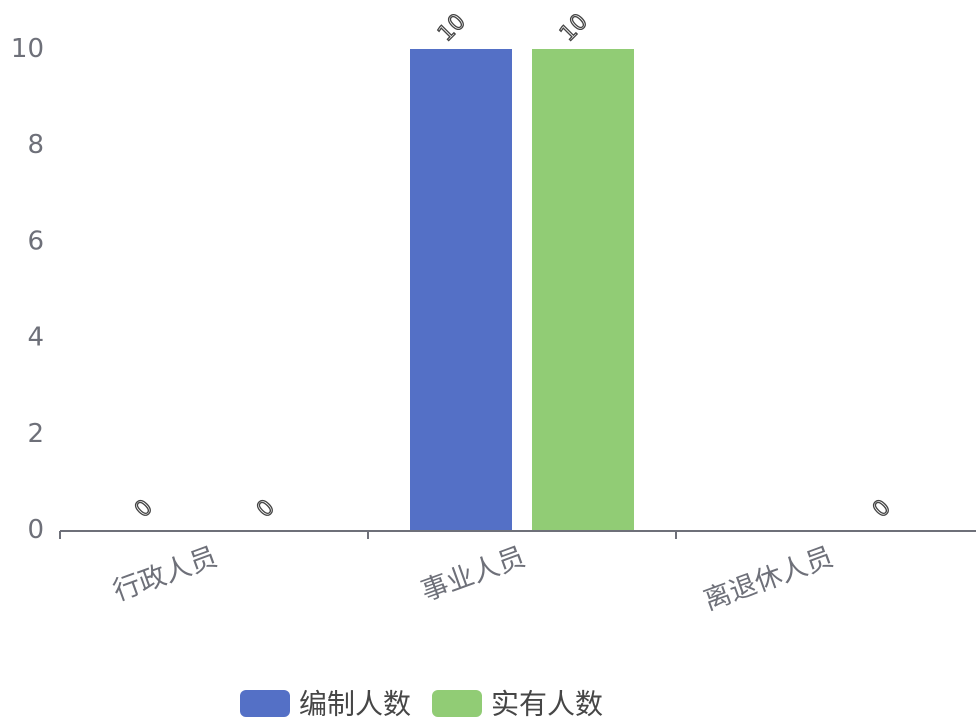  Describe the element at coordinates (35, 434) in the screenshot. I see `y-tick-label: 2` at that location.